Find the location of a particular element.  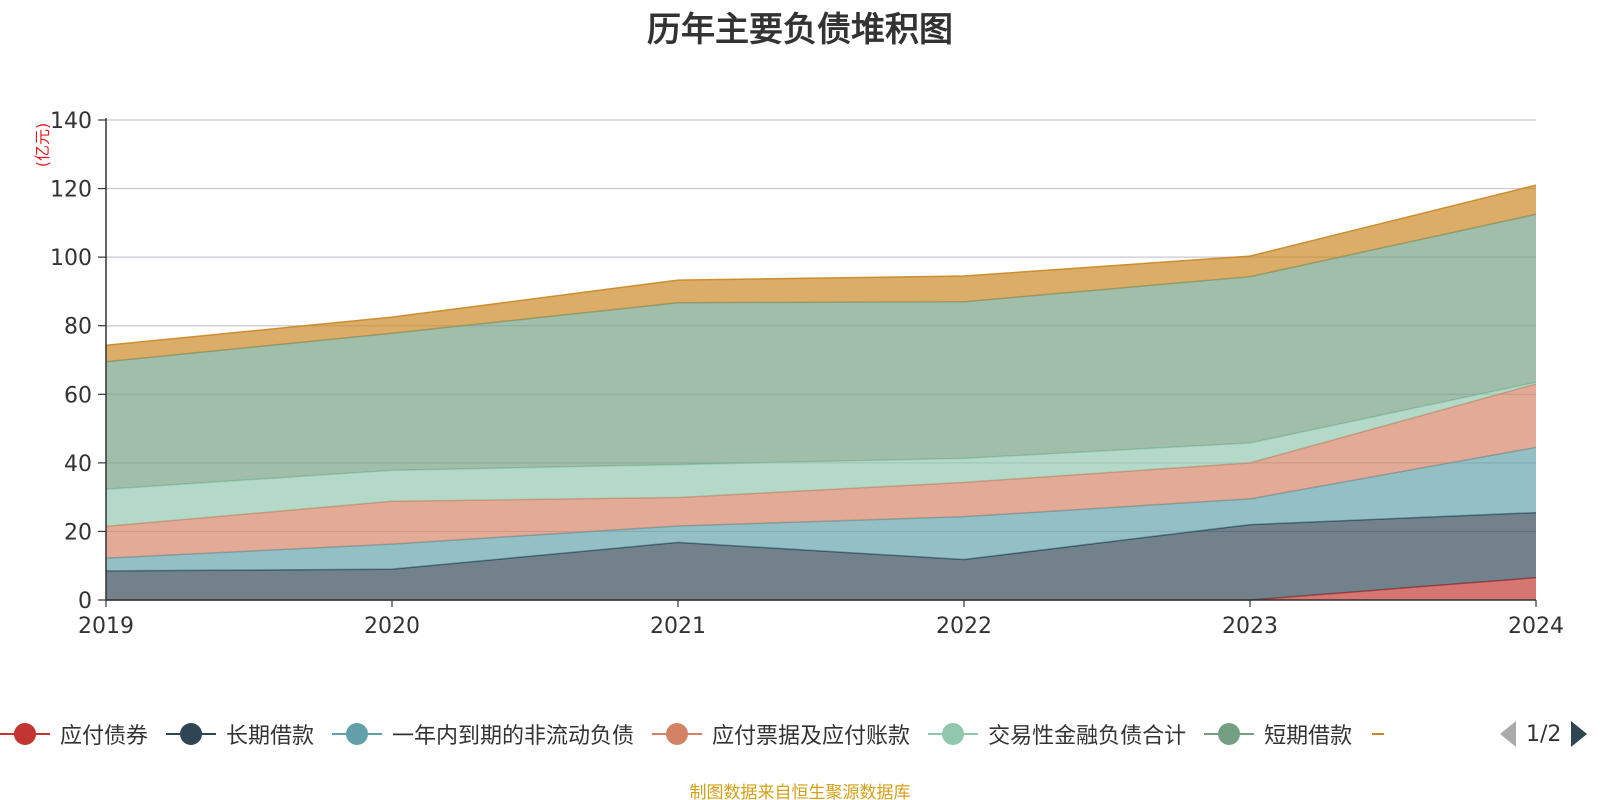

legend-item: 短期借款 is located at coordinates (1278, 734).